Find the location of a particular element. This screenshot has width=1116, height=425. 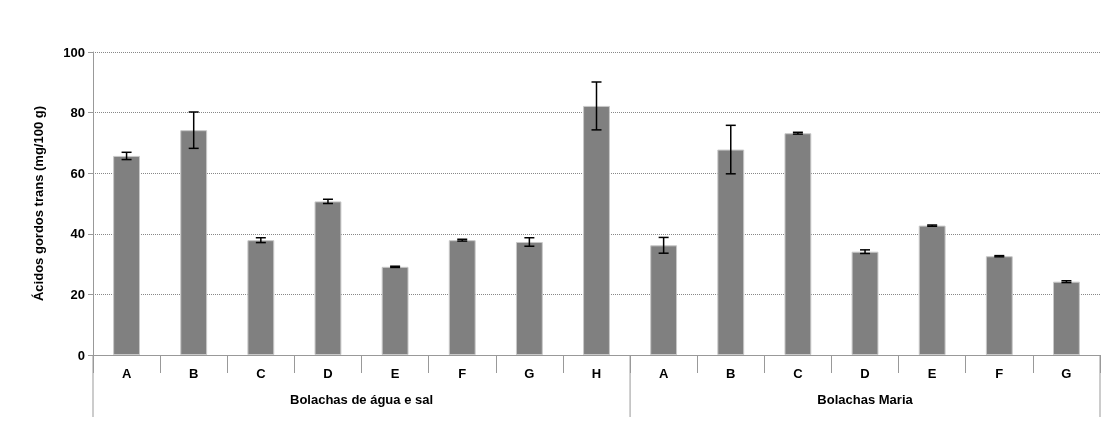

y-tick-label: 80 is located at coordinates (77, 113).